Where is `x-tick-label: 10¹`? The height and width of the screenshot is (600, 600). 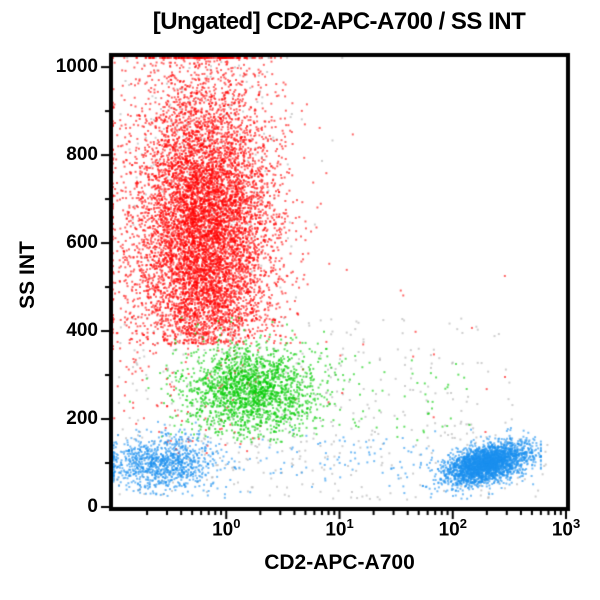
x-tick-label: 10¹ is located at coordinates (339, 528).